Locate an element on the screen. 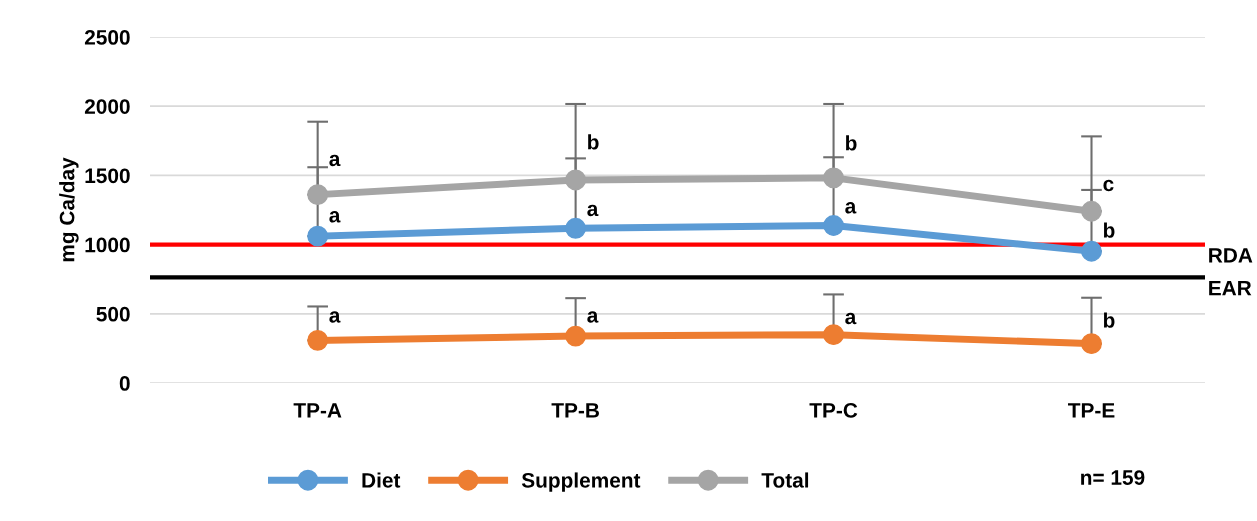  y-tick-label: 500 is located at coordinates (113, 314).